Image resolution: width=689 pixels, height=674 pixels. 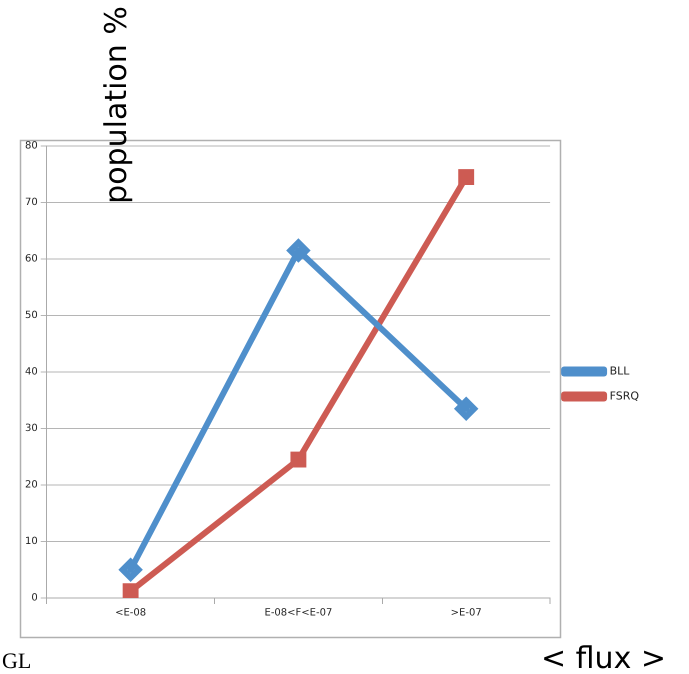 What do you see at coordinates (466, 613) in the screenshot?
I see `x-tick-label: >E-07` at bounding box center [466, 613].